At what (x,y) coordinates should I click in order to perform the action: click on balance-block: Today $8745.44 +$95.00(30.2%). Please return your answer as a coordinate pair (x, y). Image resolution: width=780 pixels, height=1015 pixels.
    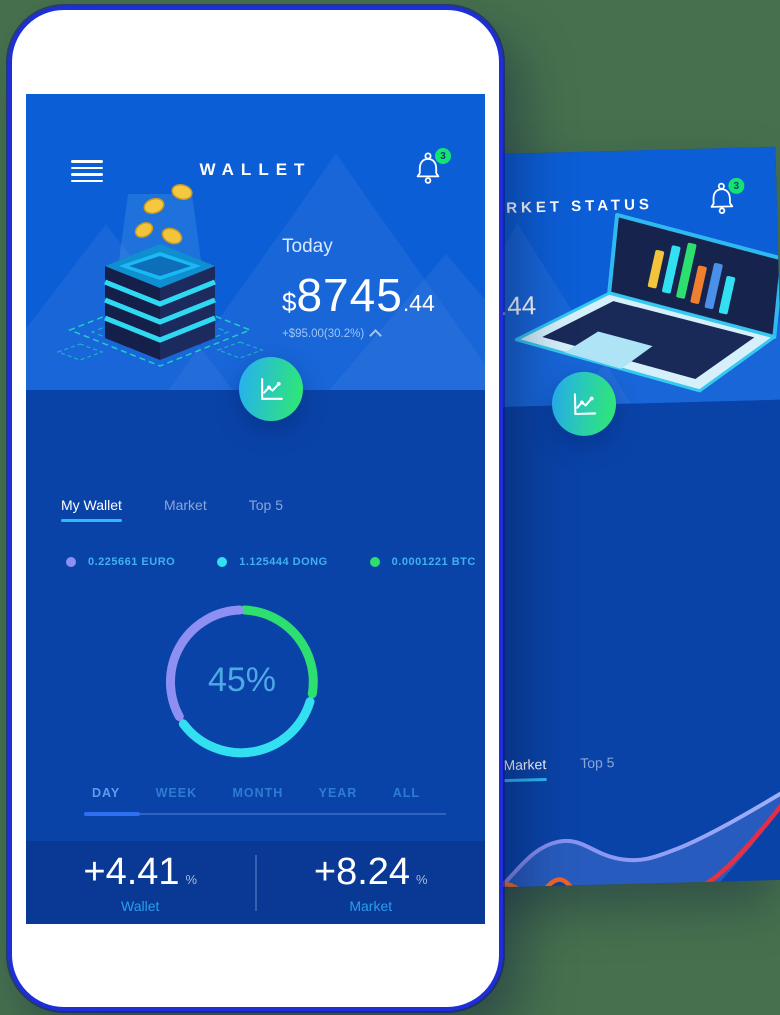
    Looking at the image, I should click on (358, 289).